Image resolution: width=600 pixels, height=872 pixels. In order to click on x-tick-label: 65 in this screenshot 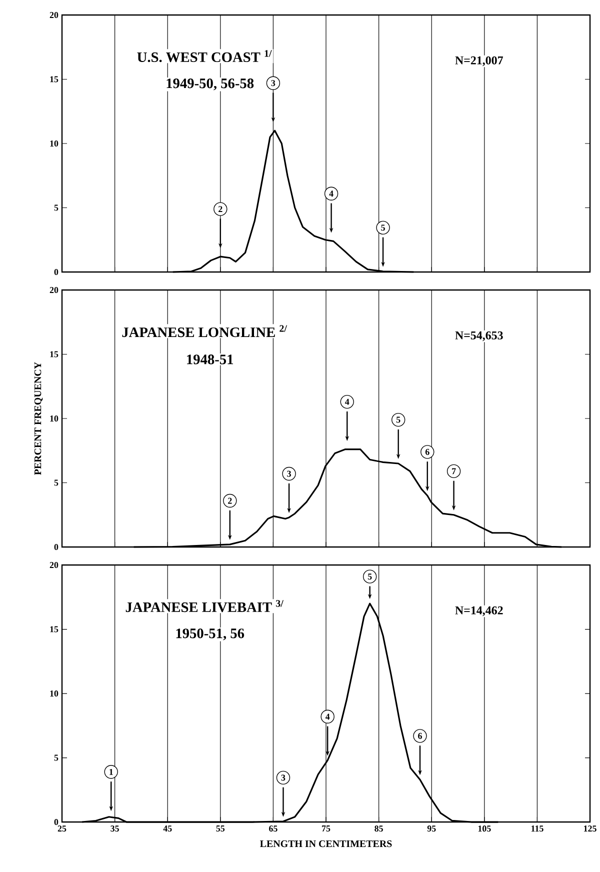, I will do `click(273, 829)`.